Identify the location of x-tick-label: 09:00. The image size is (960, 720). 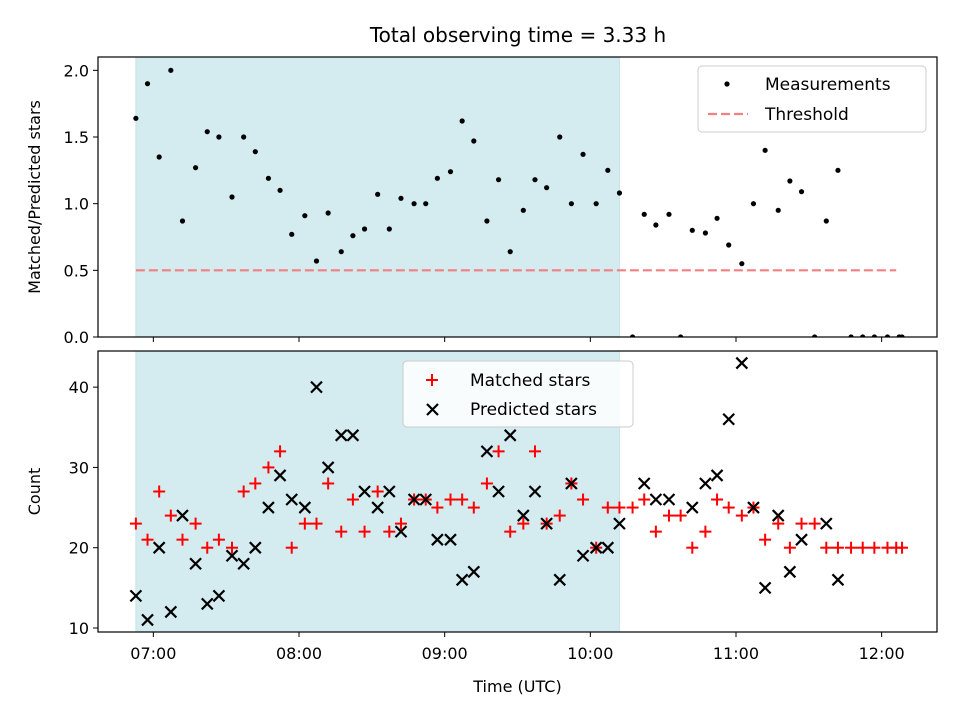
(445, 653).